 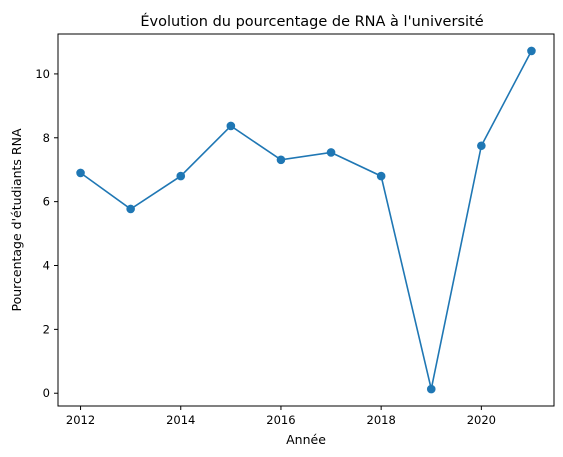 I want to click on y-tick-label: 0, so click(x=46, y=393).